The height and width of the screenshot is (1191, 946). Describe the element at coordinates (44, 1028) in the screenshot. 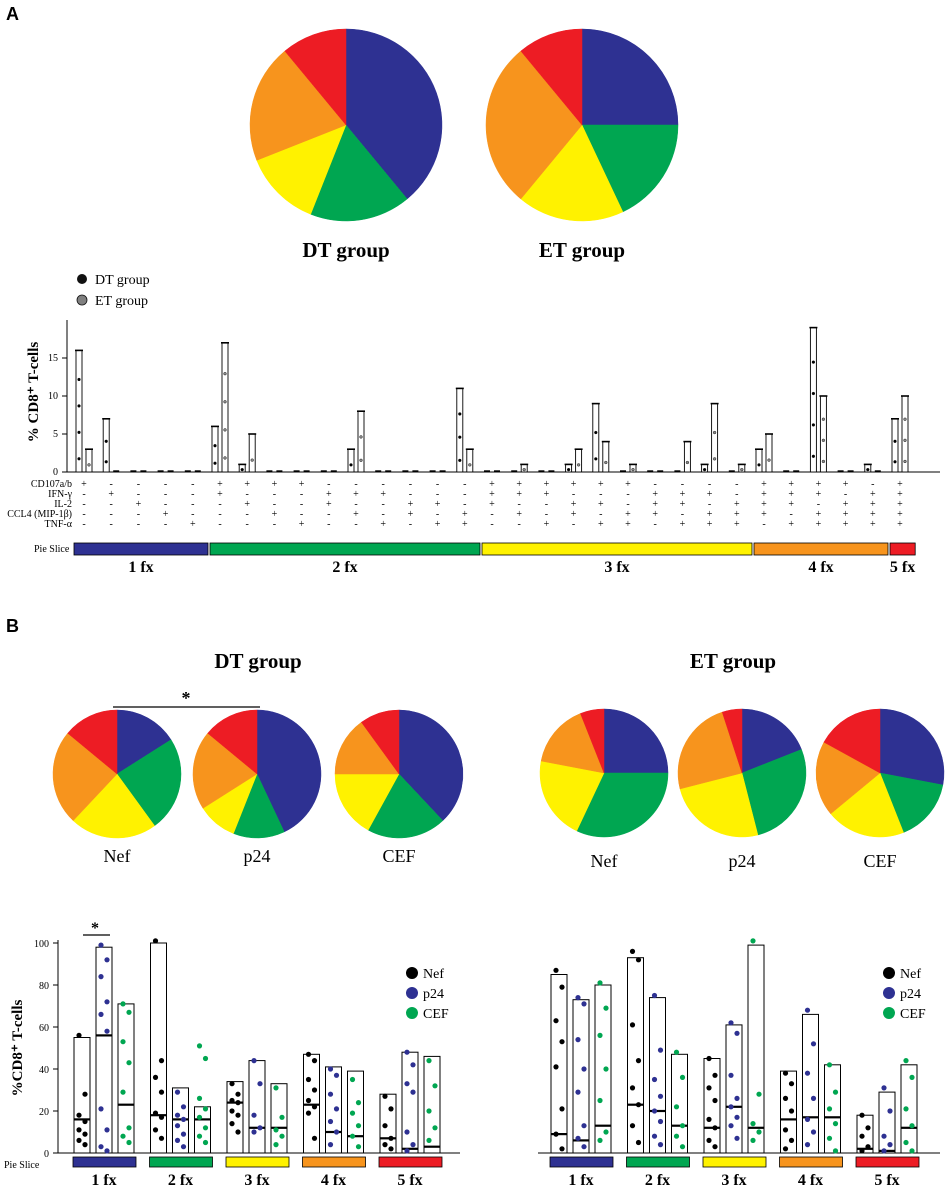

I see `b-y-tick-label: 60` at that location.